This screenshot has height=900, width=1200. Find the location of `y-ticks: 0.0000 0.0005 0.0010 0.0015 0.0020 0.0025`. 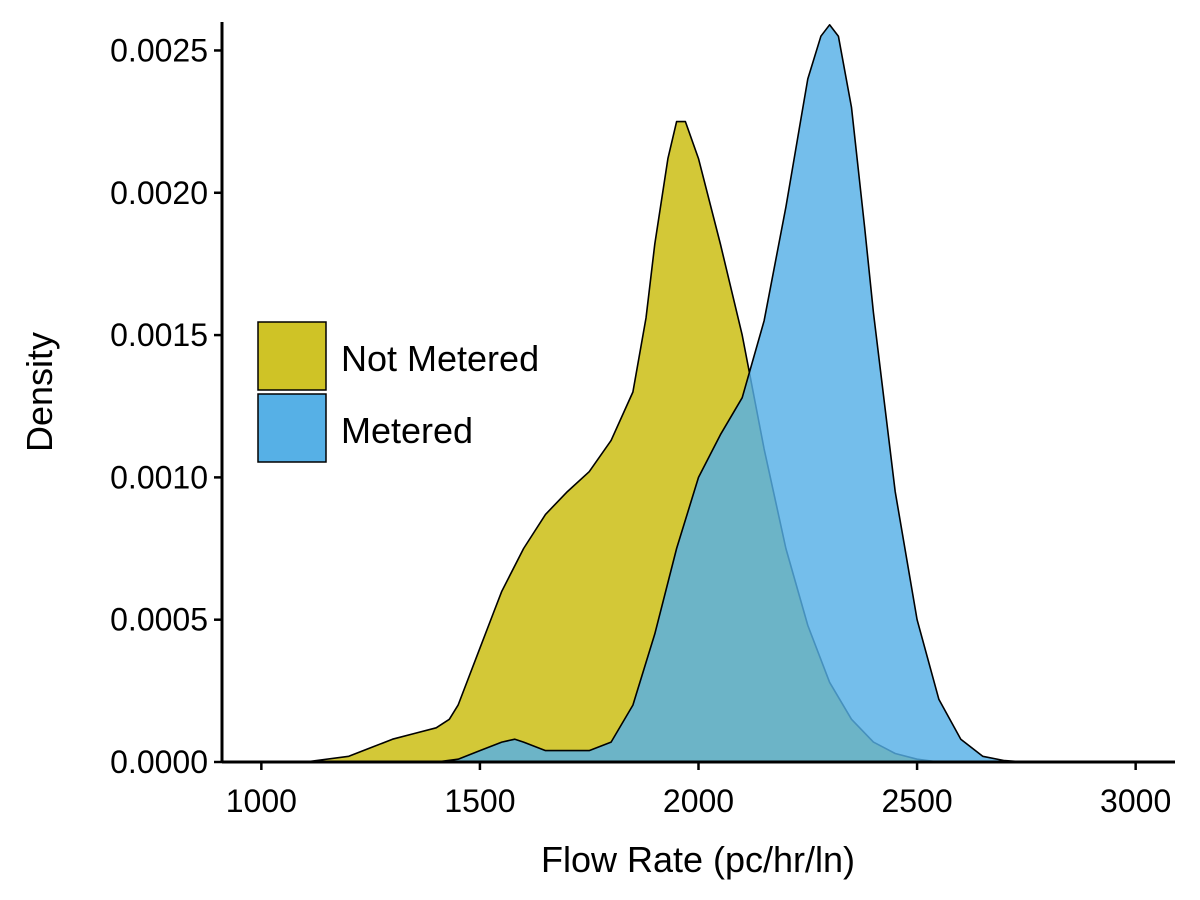

y-ticks: 0.0000 0.0005 0.0010 0.0015 0.0020 0.0025 is located at coordinates (166, 406).